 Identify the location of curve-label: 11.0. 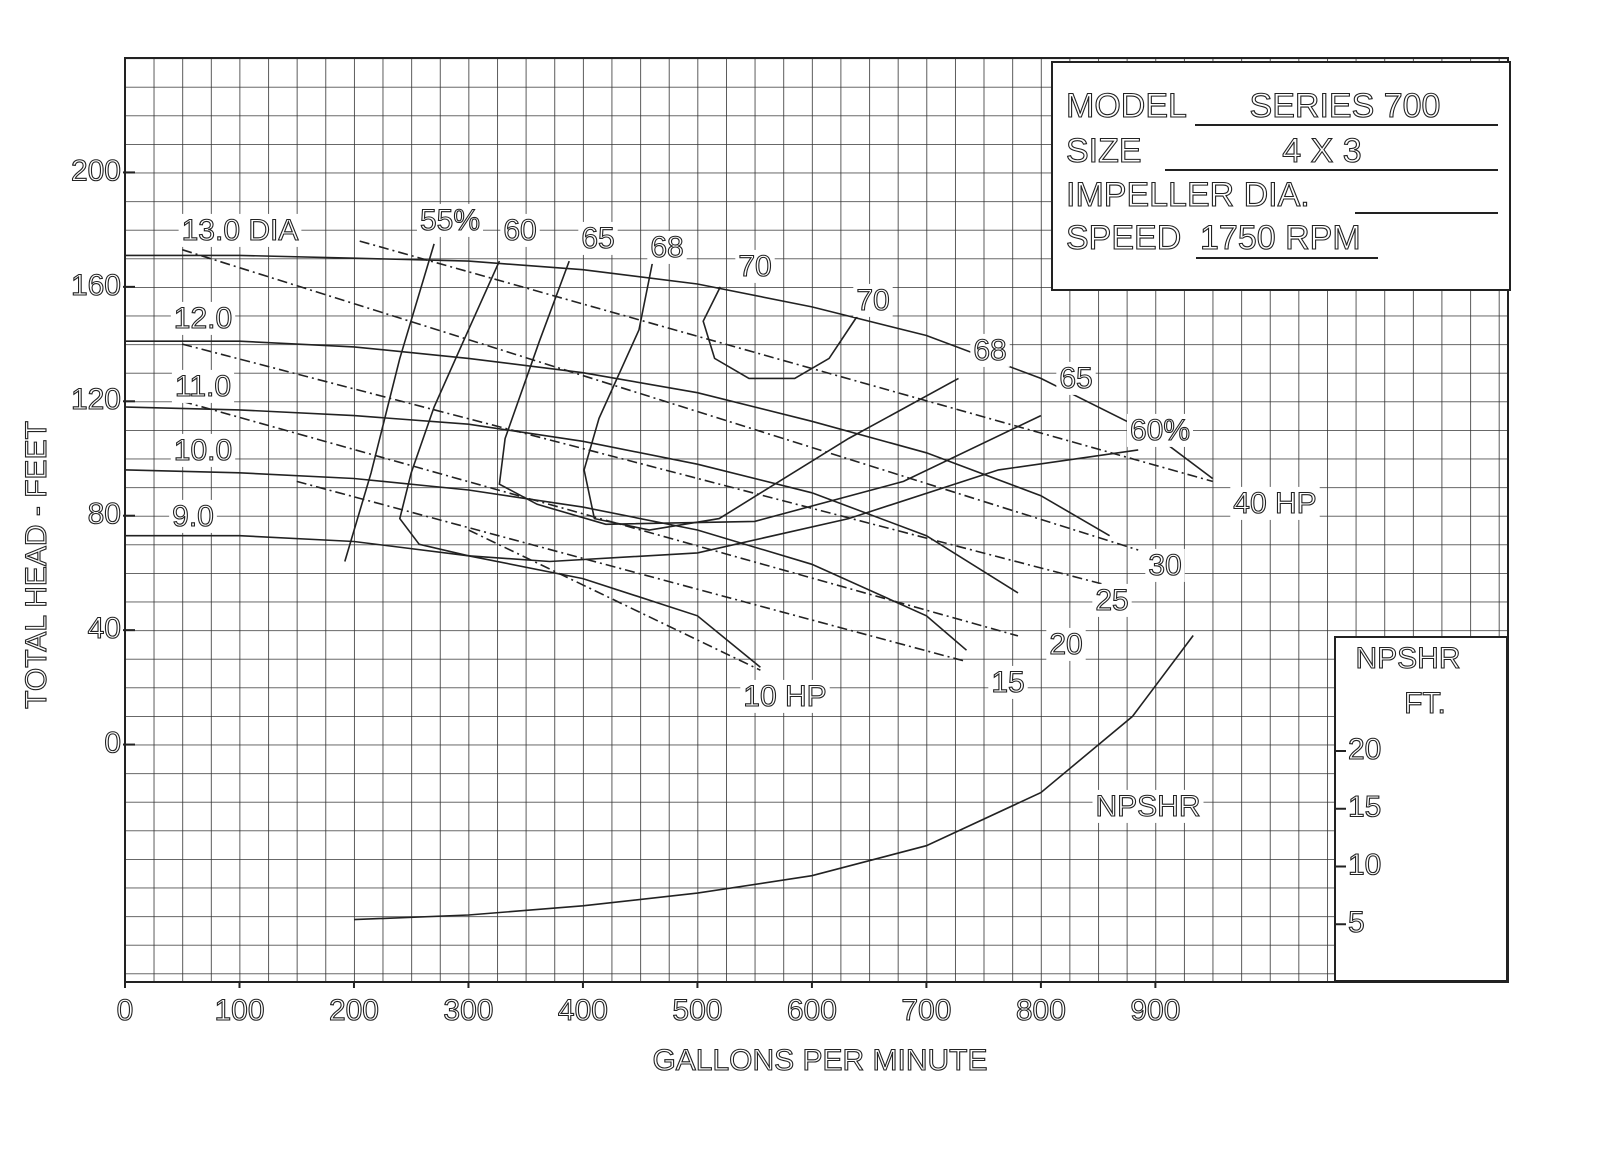
(203, 386).